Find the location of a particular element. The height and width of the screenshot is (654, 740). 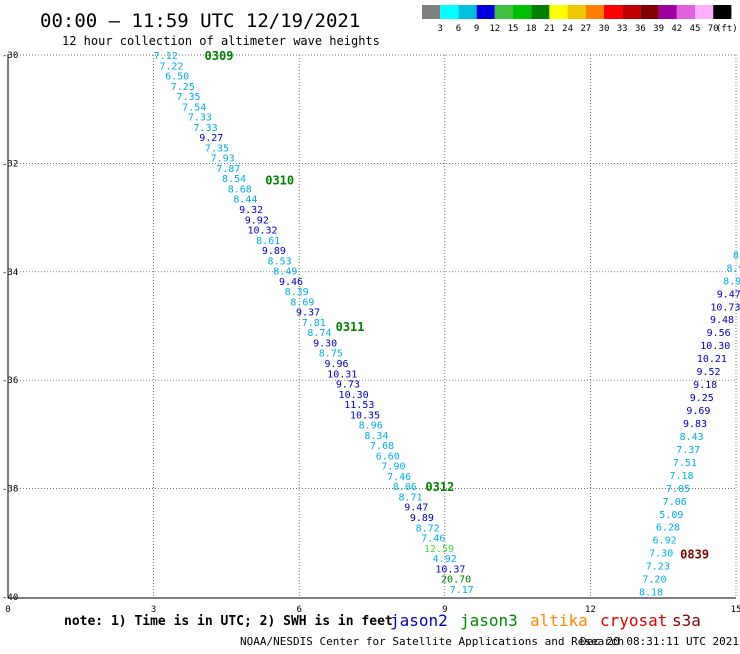

wave-height-point: 7.05 is located at coordinates (678, 489).